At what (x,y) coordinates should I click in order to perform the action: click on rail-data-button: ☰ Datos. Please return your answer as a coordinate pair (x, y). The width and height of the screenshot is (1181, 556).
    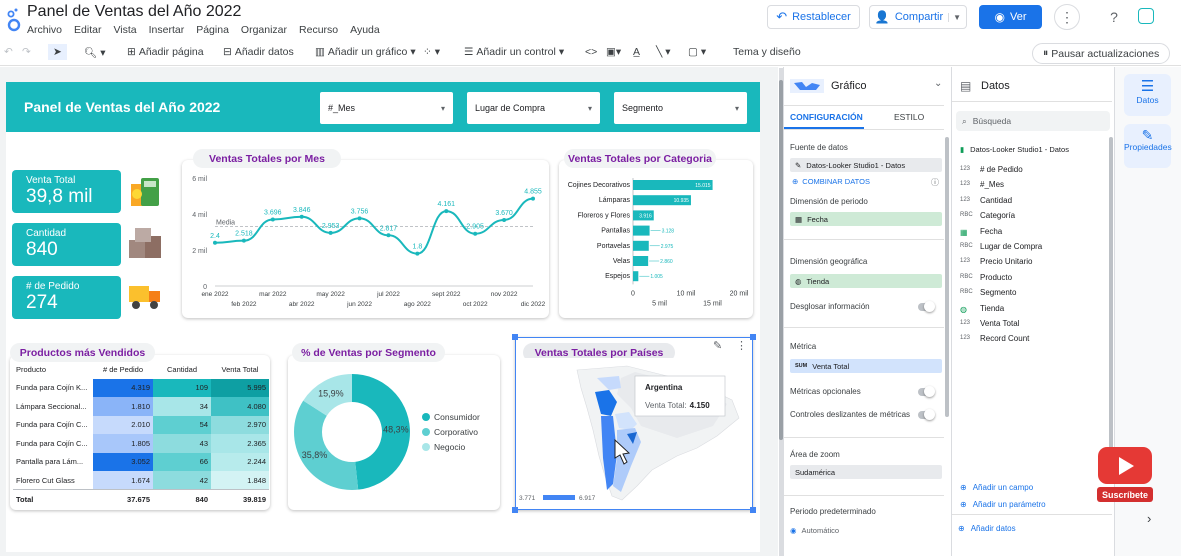
    Looking at the image, I should click on (1147, 95).